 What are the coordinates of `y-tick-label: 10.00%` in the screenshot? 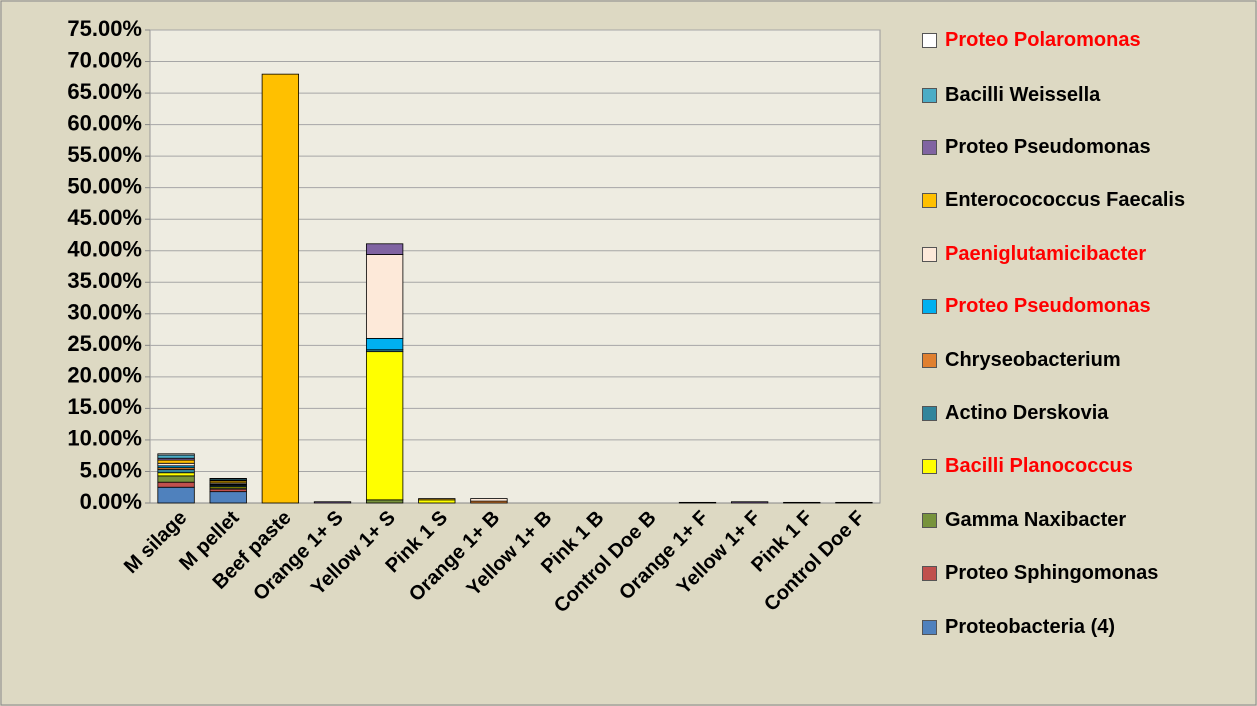 It's located at (104, 438).